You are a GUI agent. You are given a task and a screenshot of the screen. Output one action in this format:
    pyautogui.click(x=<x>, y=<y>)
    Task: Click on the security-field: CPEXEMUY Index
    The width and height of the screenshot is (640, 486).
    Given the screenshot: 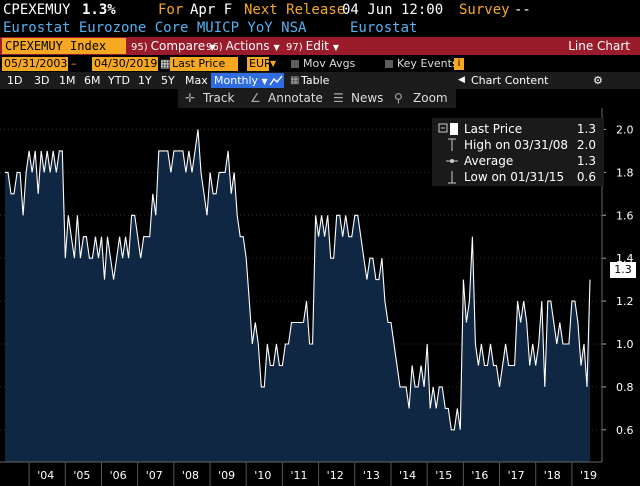 What is the action you would take?
    pyautogui.click(x=64, y=46)
    